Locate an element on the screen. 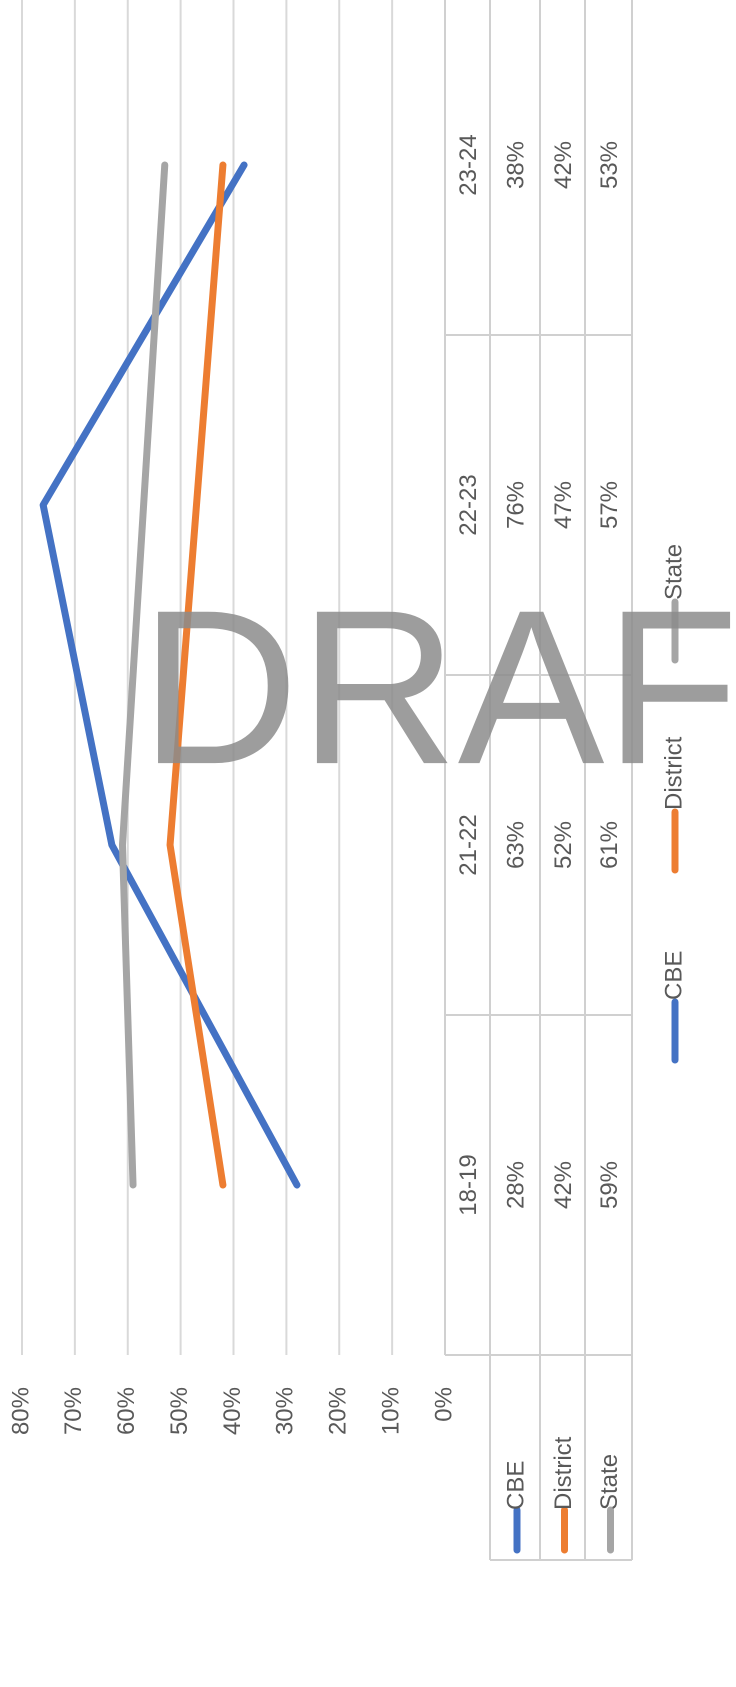  table-value: 53% is located at coordinates (609, 165).